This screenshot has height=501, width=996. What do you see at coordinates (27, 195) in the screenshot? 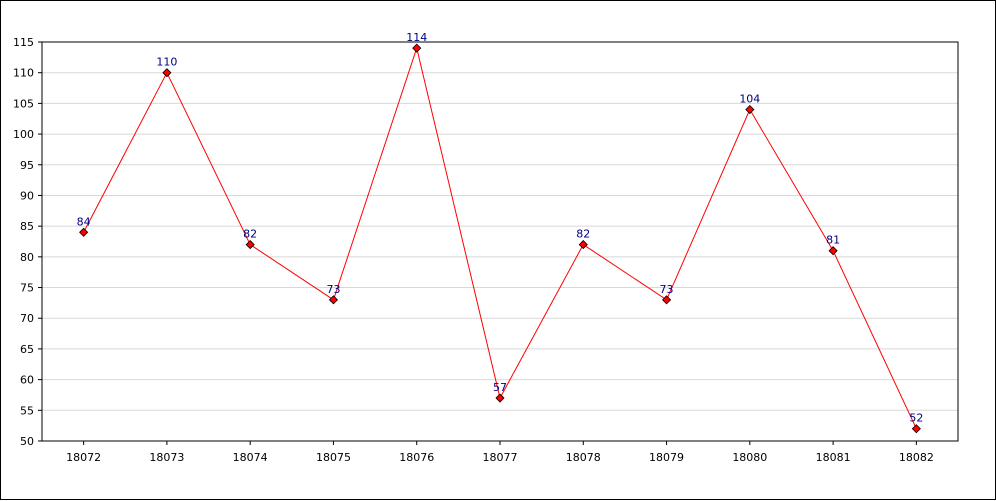
I see `y-tick-label: 90` at bounding box center [27, 195].